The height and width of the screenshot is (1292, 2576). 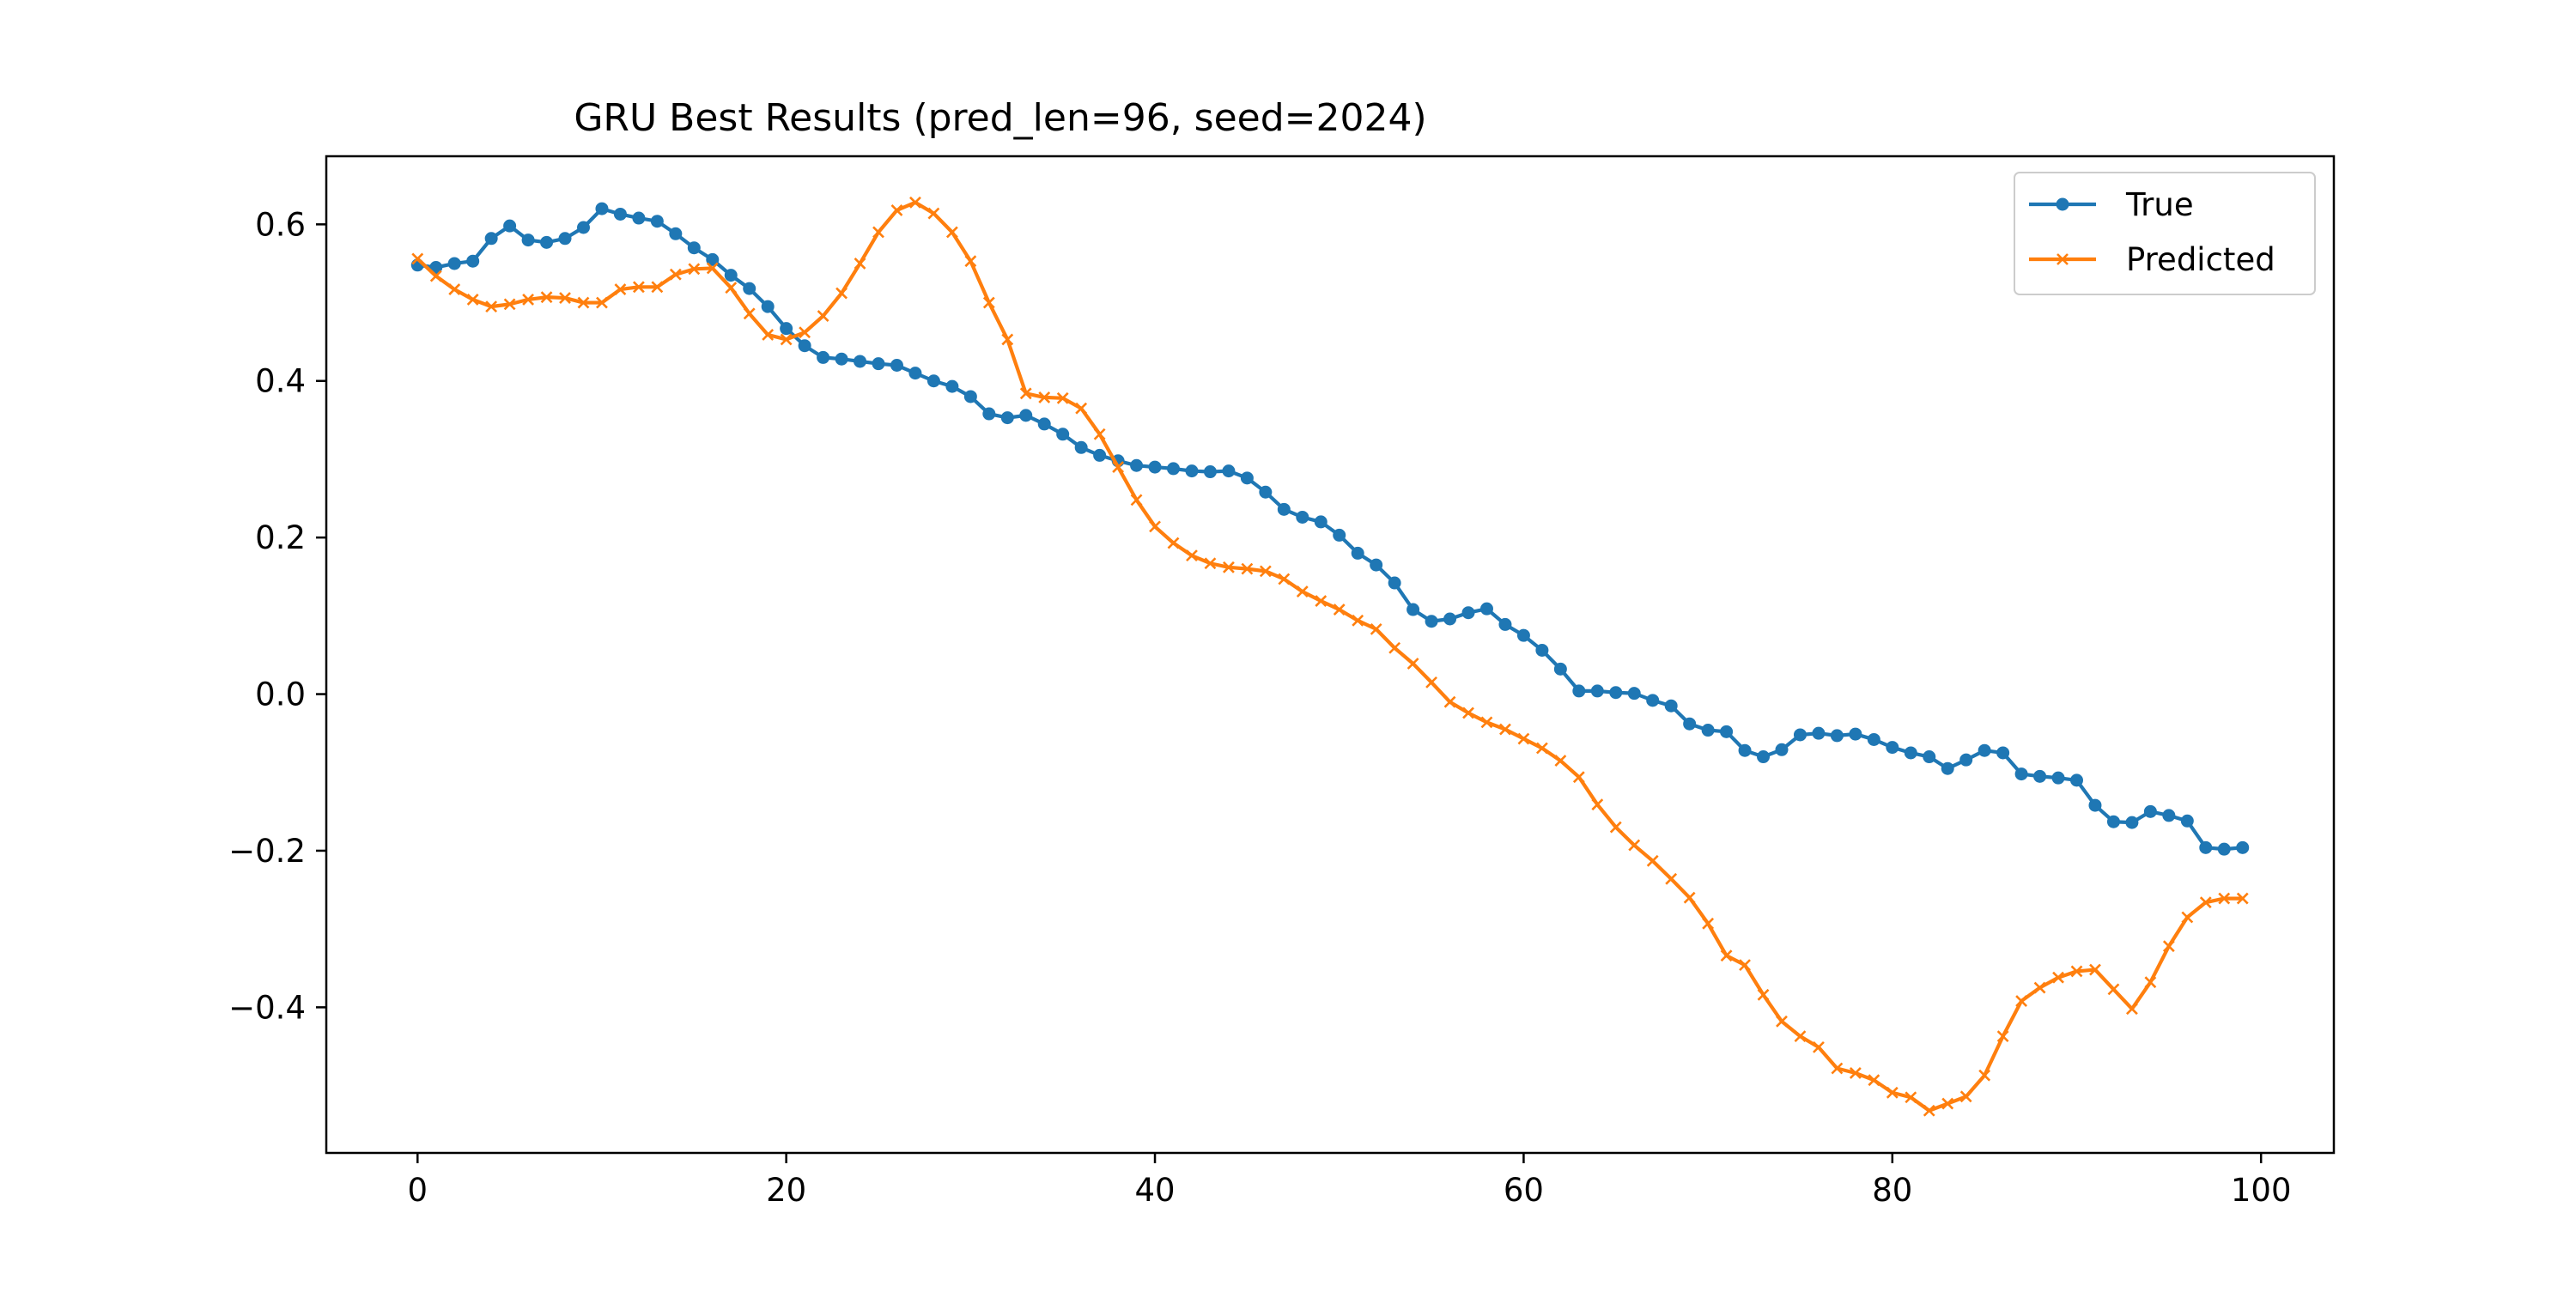 What do you see at coordinates (2062, 204) in the screenshot?
I see `legend-marker-true` at bounding box center [2062, 204].